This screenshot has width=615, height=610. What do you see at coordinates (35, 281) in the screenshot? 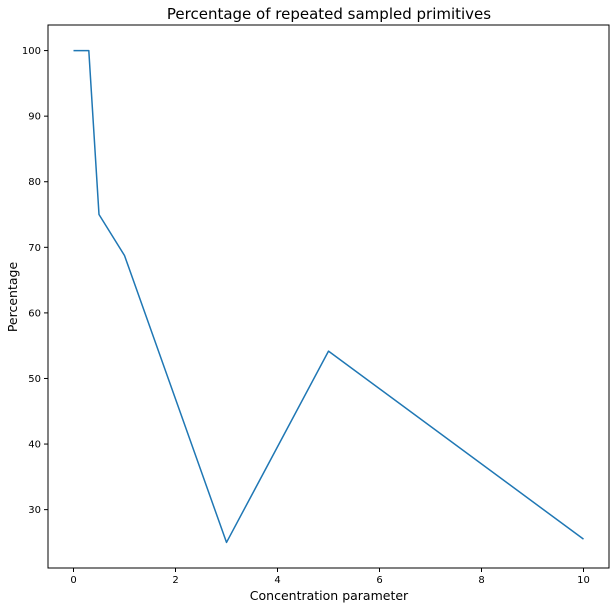
I see `y-axis: 30 40 50 60 70 80 90 100` at bounding box center [35, 281].